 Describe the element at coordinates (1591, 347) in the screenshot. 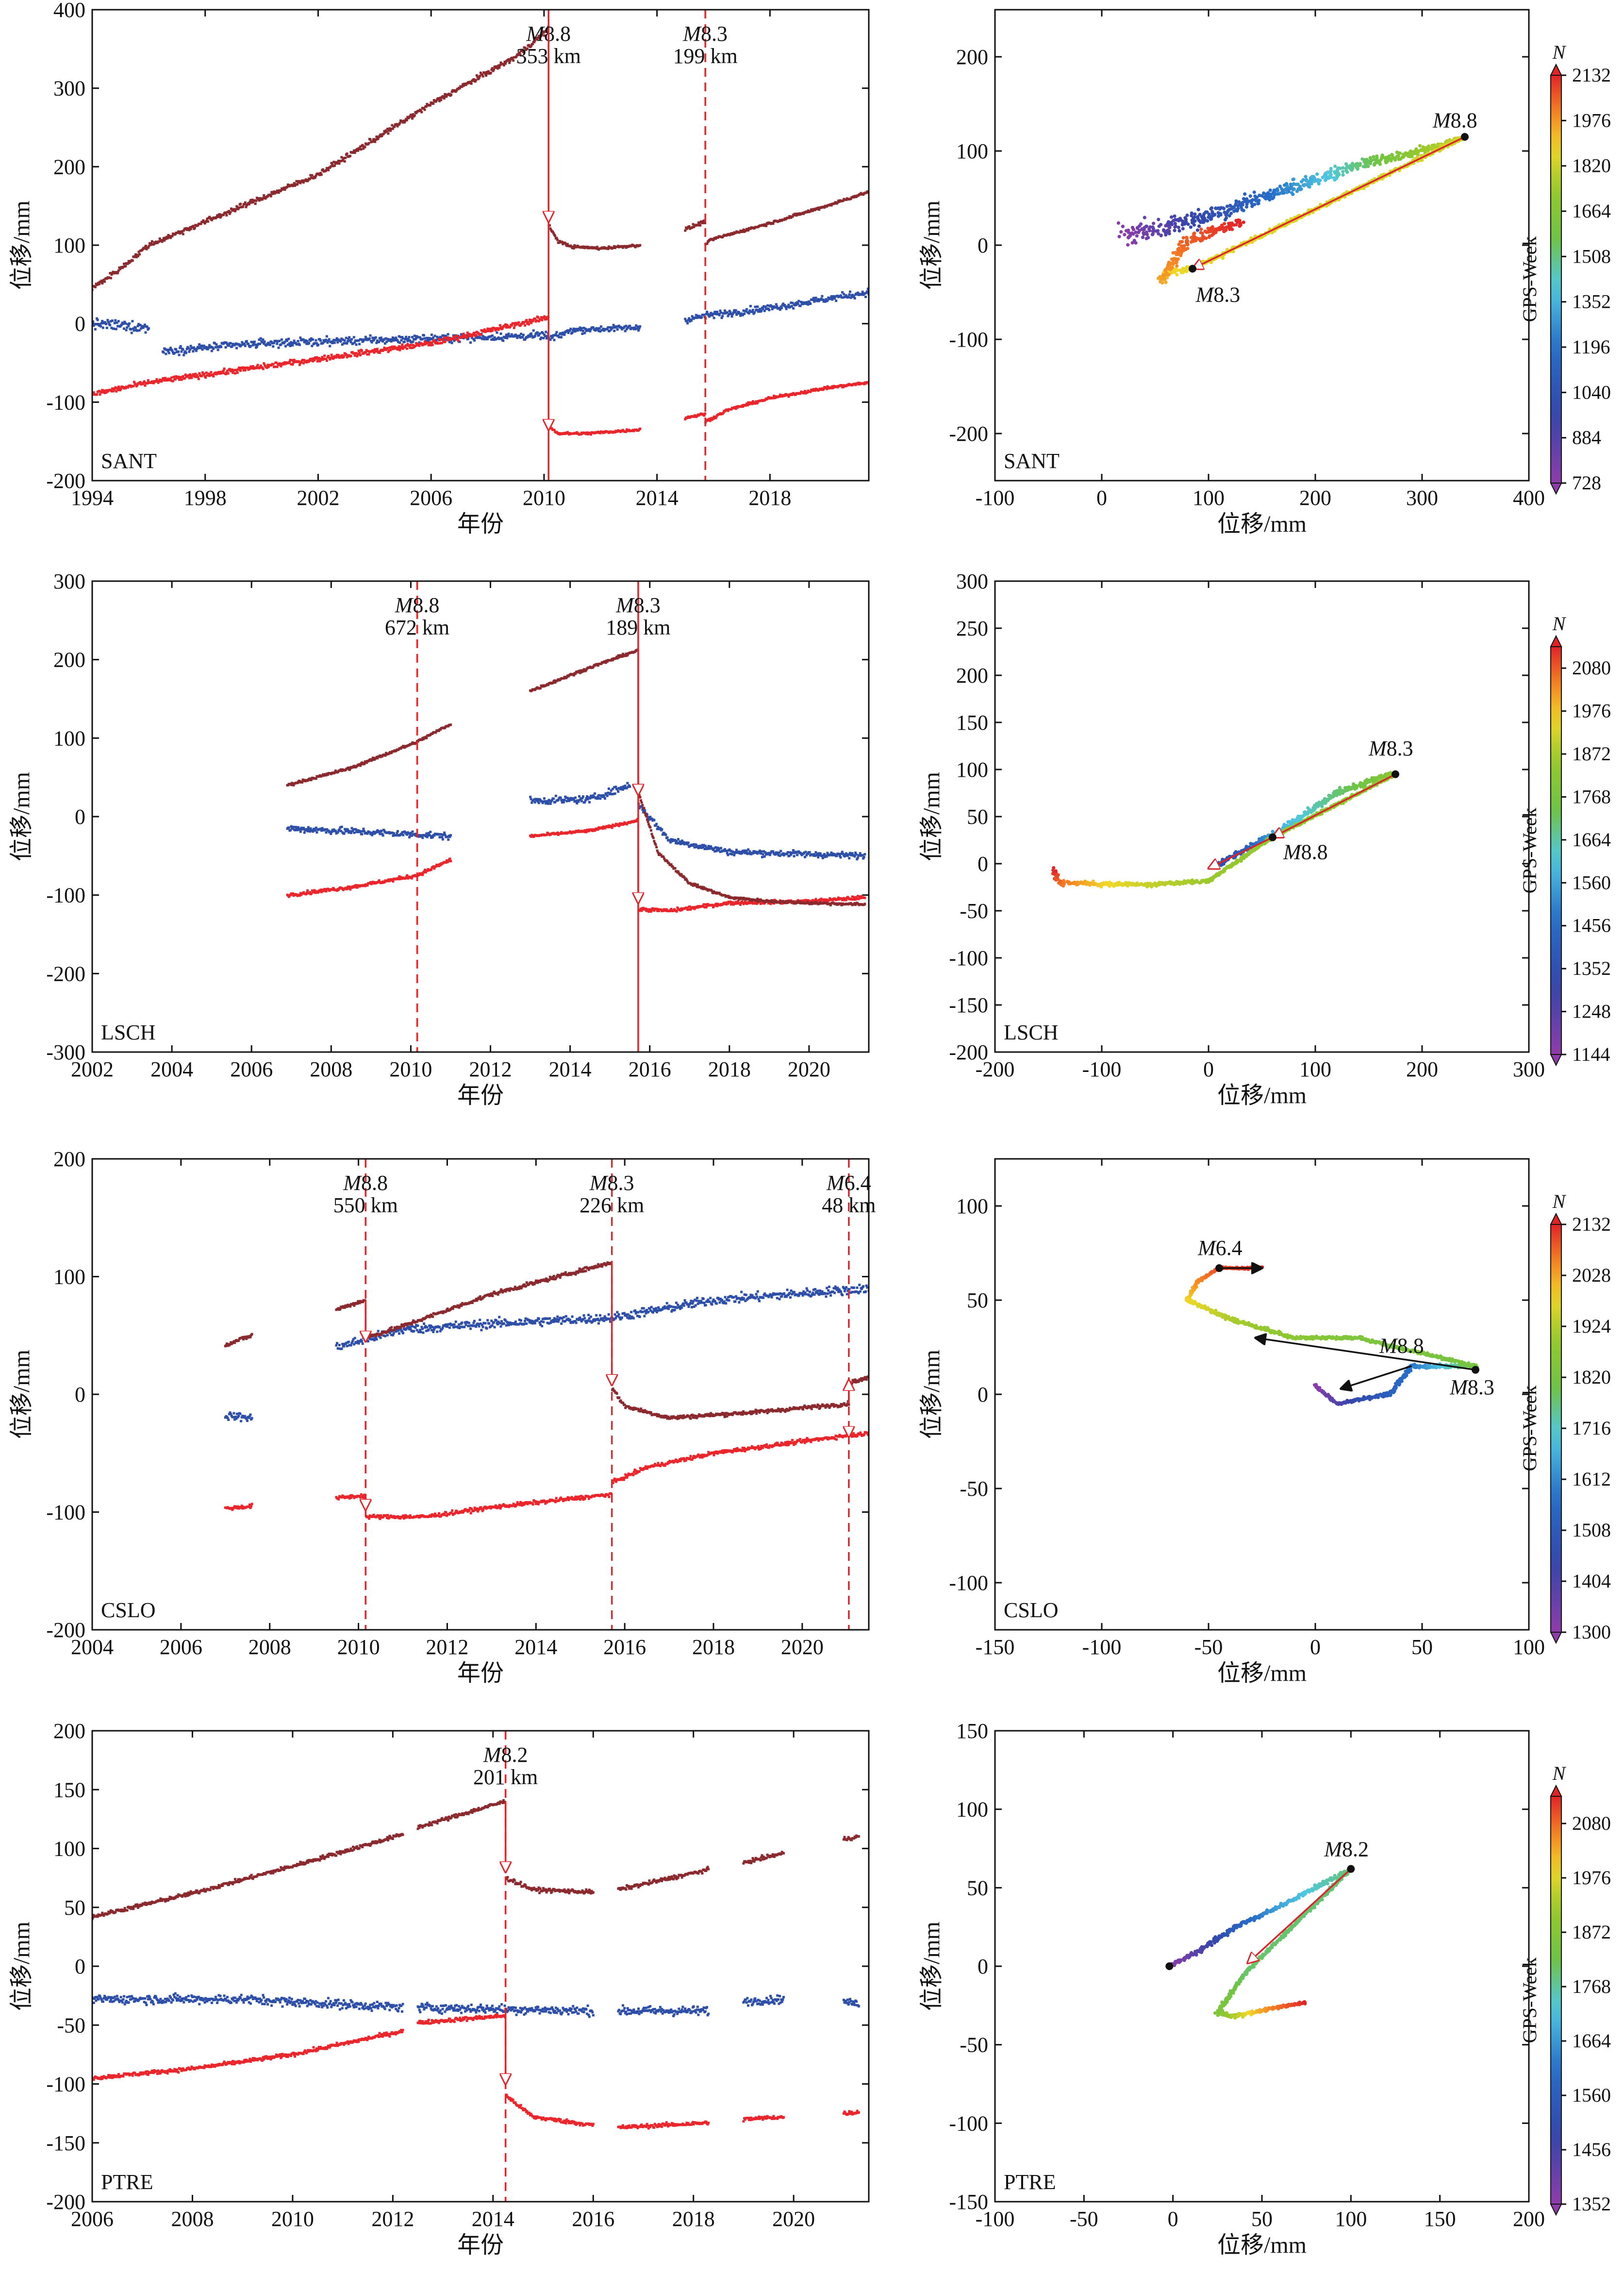

I see `colorbar-tick-label: 1196` at that location.